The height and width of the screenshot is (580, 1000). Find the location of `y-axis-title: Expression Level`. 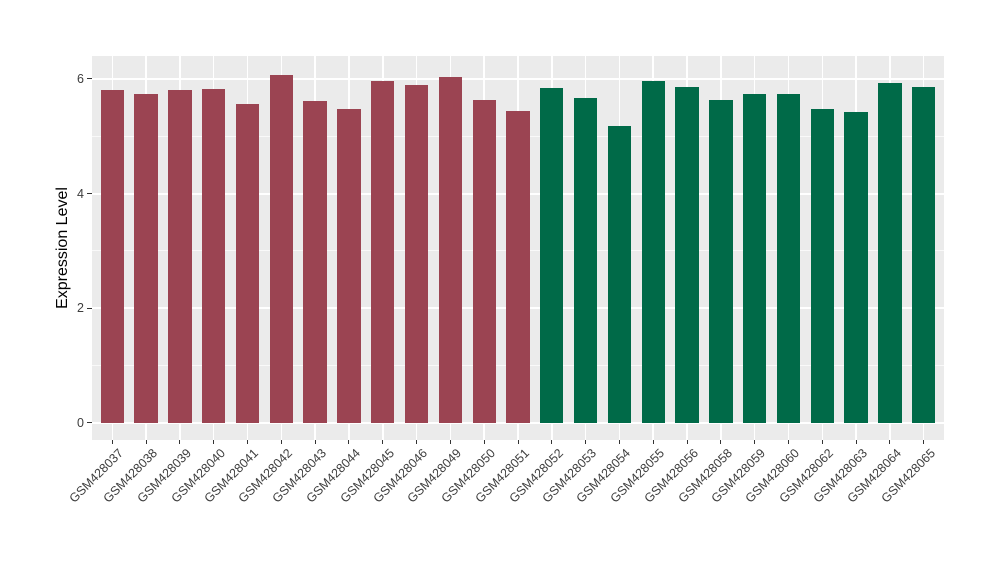

y-axis-title: Expression Level is located at coordinates (62, 248).